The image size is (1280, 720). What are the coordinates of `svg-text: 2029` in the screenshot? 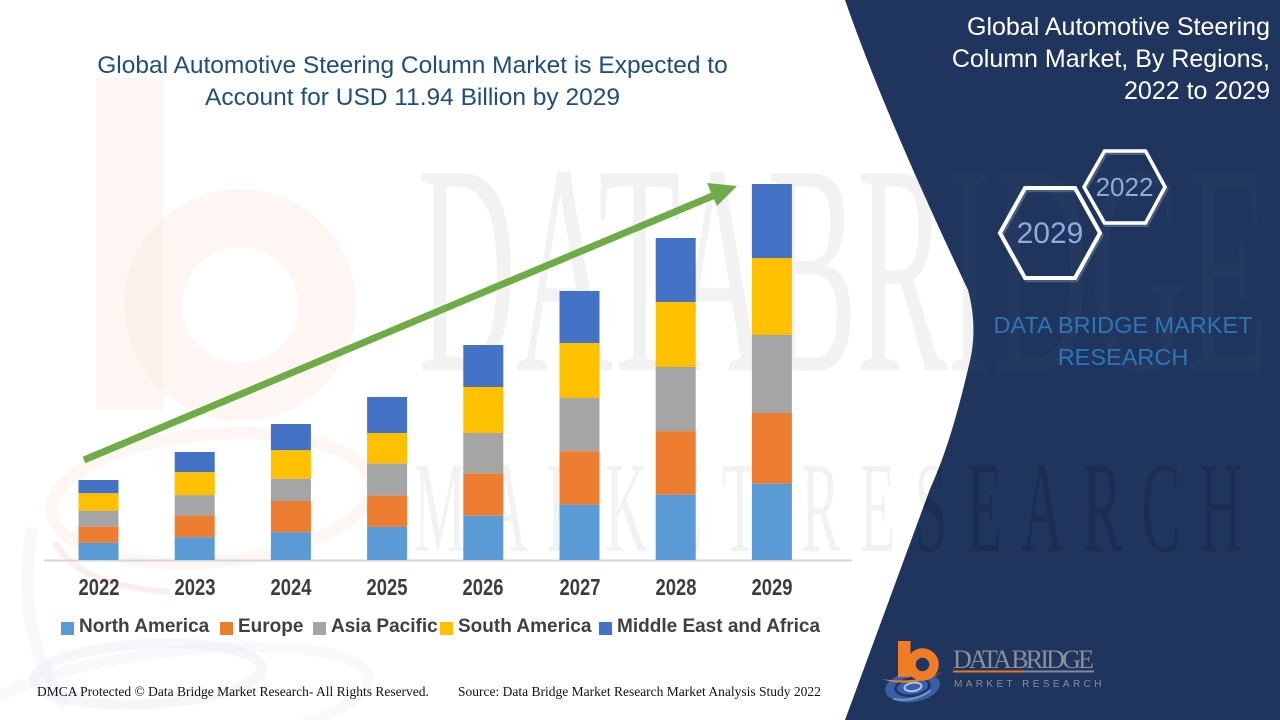 It's located at (1050, 233).